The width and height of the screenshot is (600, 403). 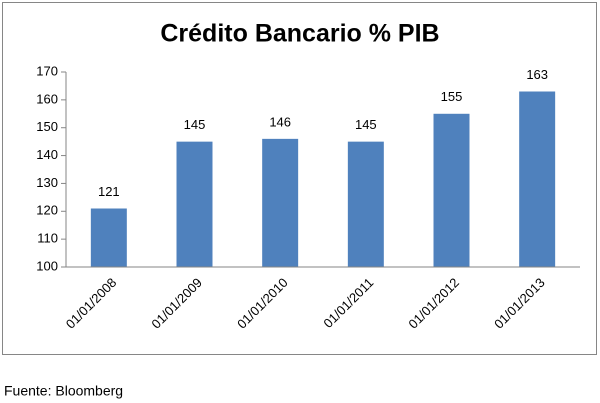 What do you see at coordinates (47, 238) in the screenshot?
I see `y-tick-label: 110` at bounding box center [47, 238].